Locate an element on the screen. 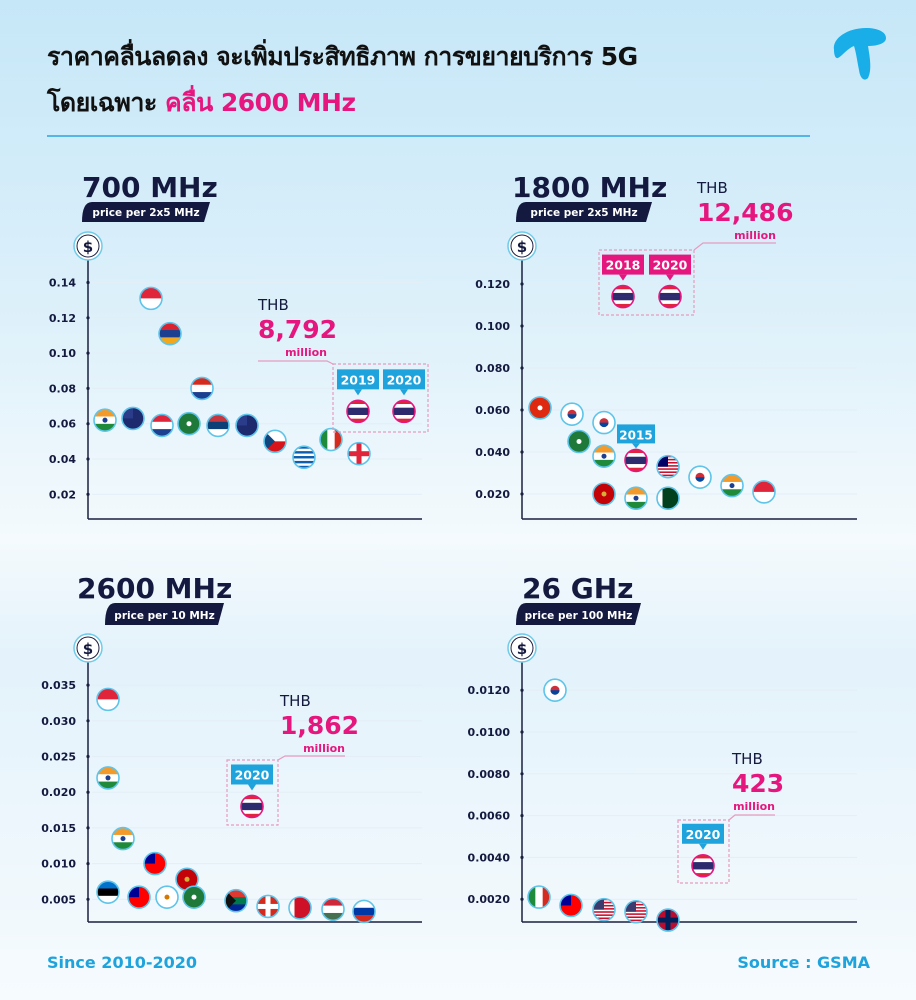 The image size is (916, 1000). flag-th-icon is located at coordinates (623, 296).